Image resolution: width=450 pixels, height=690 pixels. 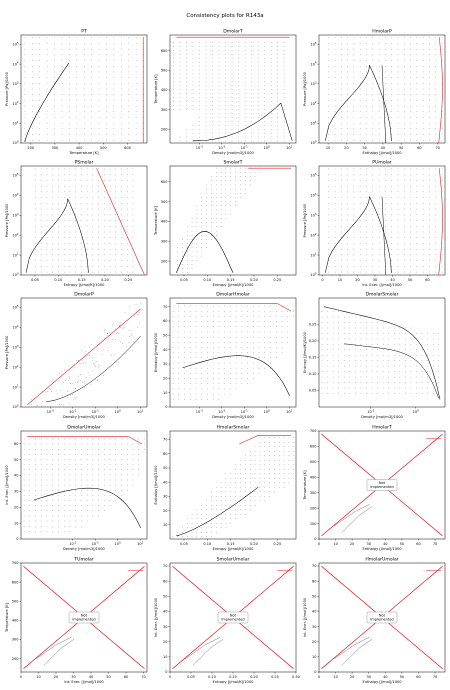 I want to click on y-tick-label: 100, so click(x=15, y=143).